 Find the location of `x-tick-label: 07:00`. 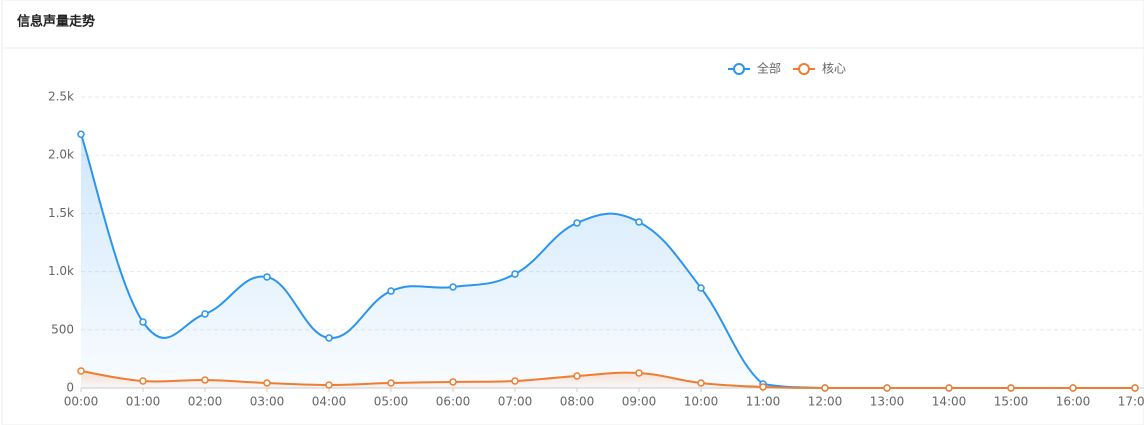

x-tick-label: 07:00 is located at coordinates (515, 402).